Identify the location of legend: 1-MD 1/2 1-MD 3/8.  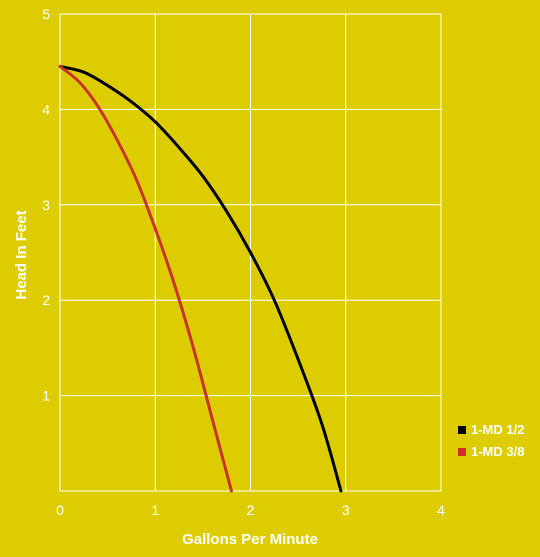
(491, 440).